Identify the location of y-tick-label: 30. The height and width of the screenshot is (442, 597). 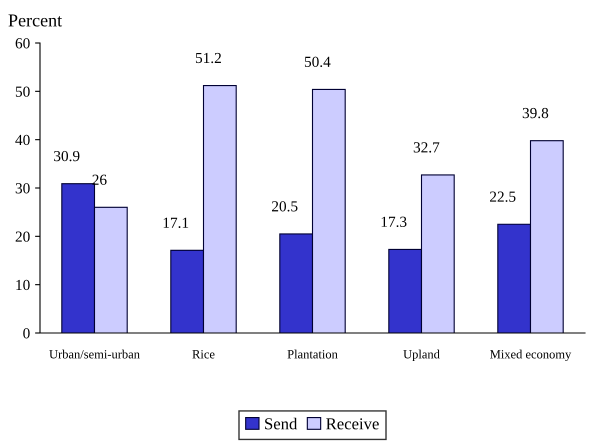
(23, 188).